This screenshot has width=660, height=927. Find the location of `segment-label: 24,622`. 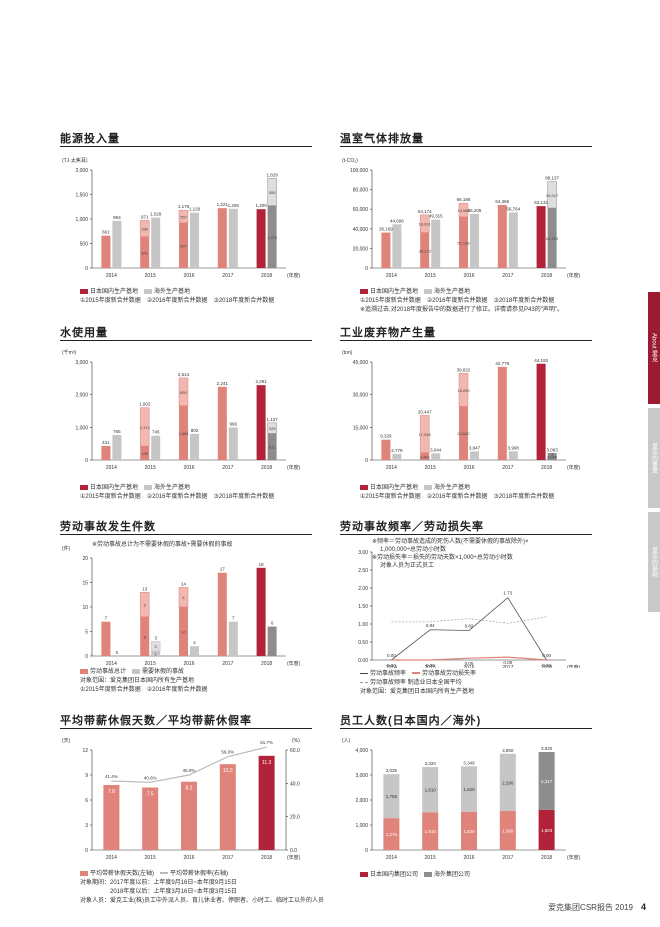

segment-label: 24,622 is located at coordinates (463, 433).